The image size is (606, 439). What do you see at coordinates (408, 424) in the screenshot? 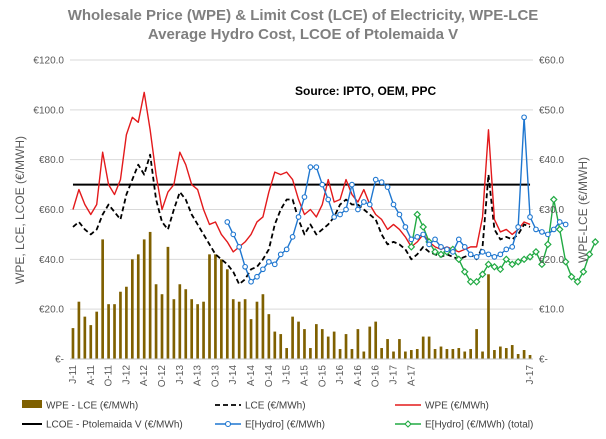
I see `legend-swatch-hydro-total-marker` at bounding box center [408, 424].